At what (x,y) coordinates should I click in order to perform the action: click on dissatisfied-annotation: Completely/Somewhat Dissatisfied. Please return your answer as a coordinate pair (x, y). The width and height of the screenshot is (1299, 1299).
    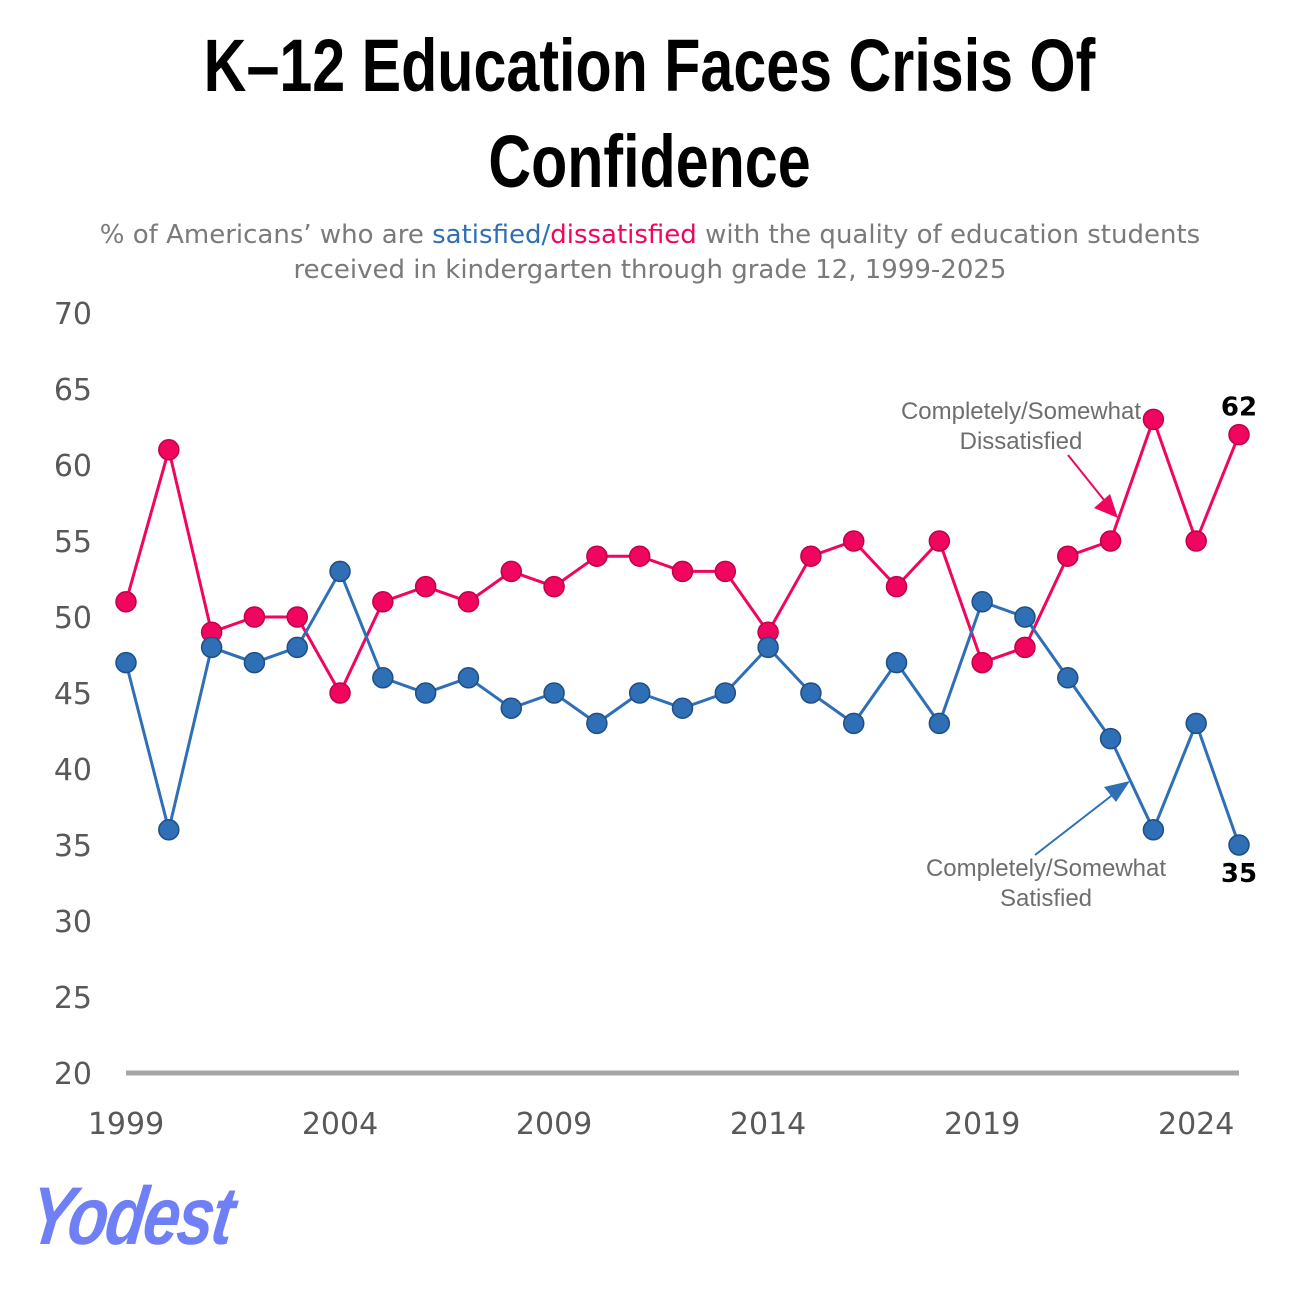
    Looking at the image, I should click on (1021, 426).